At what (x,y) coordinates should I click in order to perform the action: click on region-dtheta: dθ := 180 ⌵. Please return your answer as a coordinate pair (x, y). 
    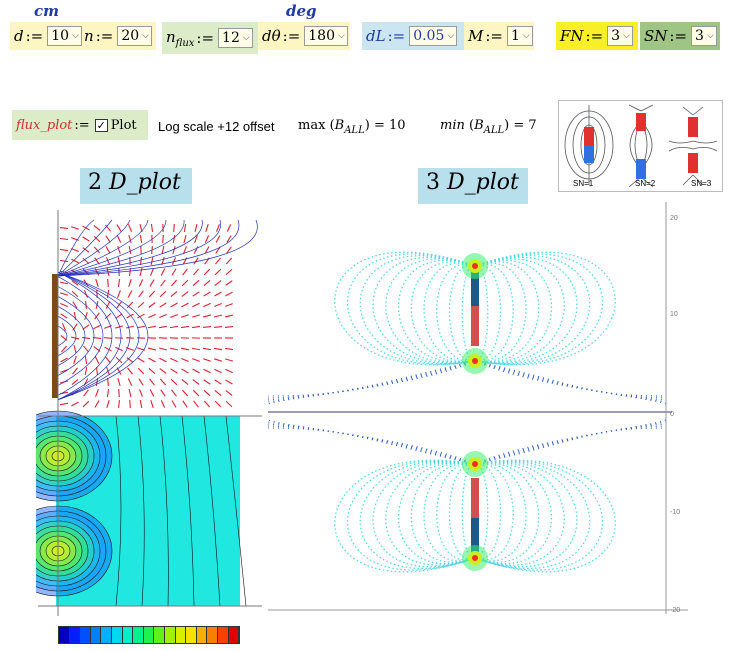
    Looking at the image, I should click on (304, 36).